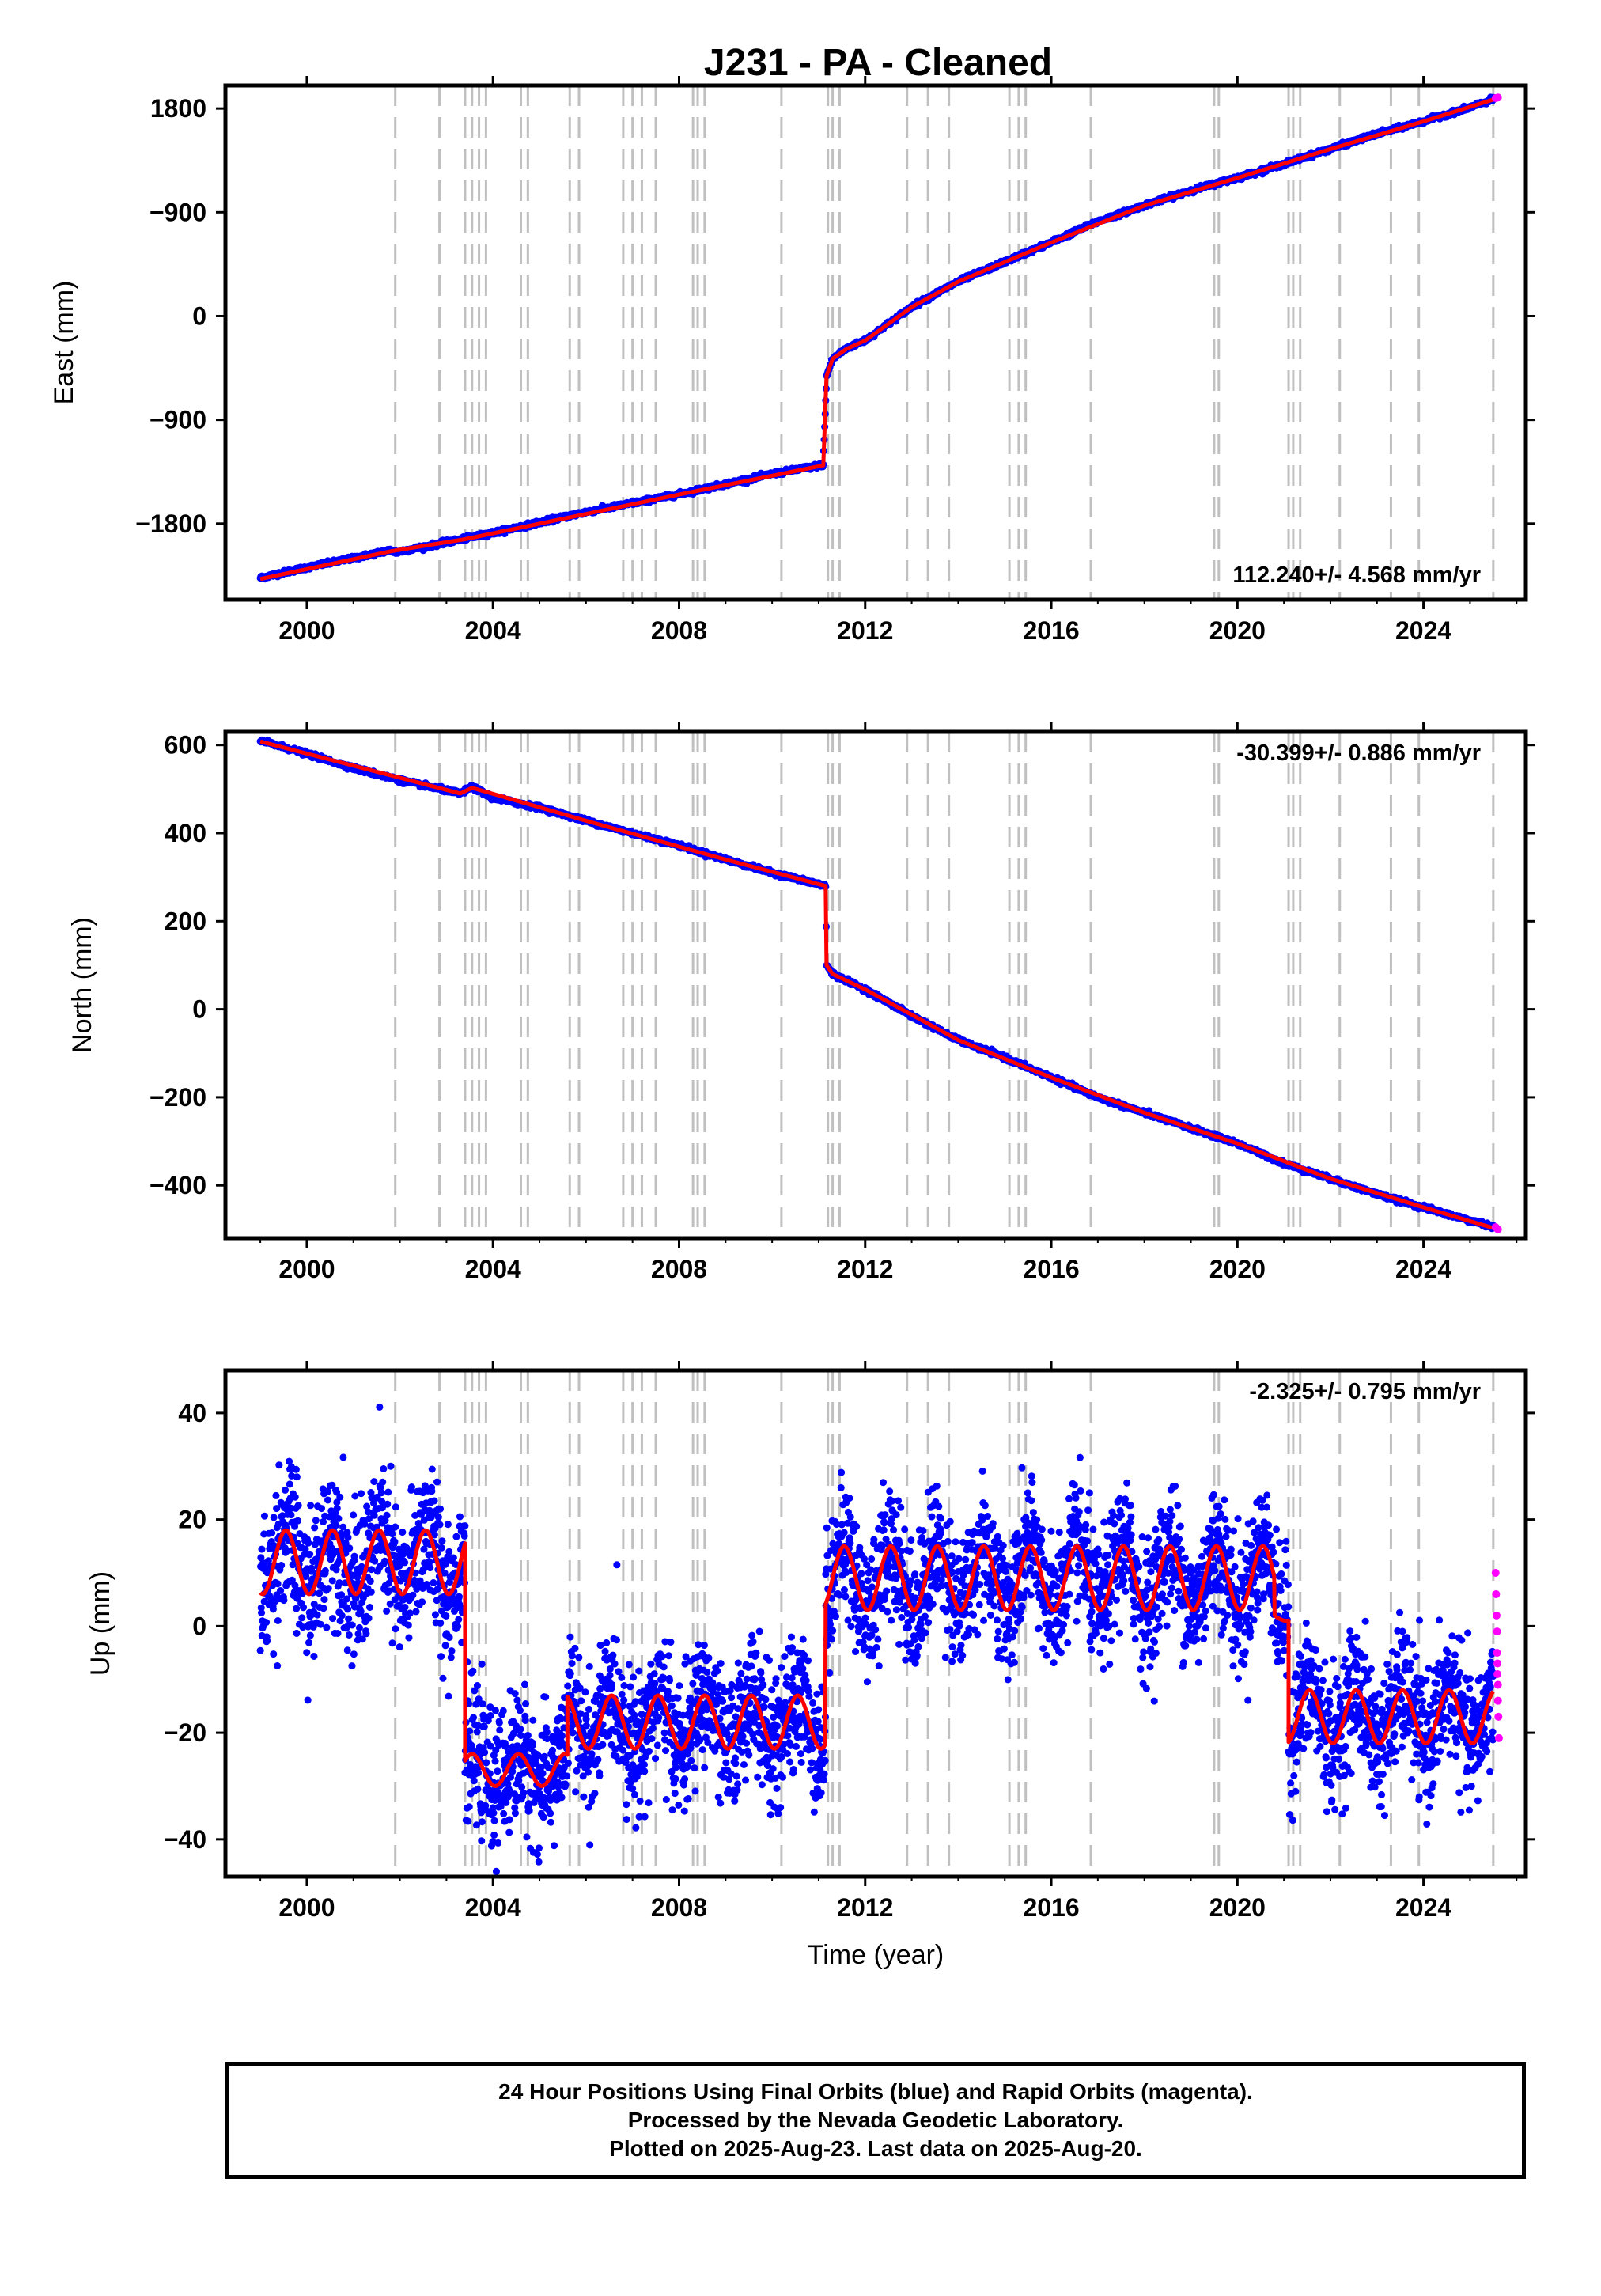 The width and height of the screenshot is (1601, 2296). Describe the element at coordinates (185, 745) in the screenshot. I see `y-tick-label: 600` at that location.